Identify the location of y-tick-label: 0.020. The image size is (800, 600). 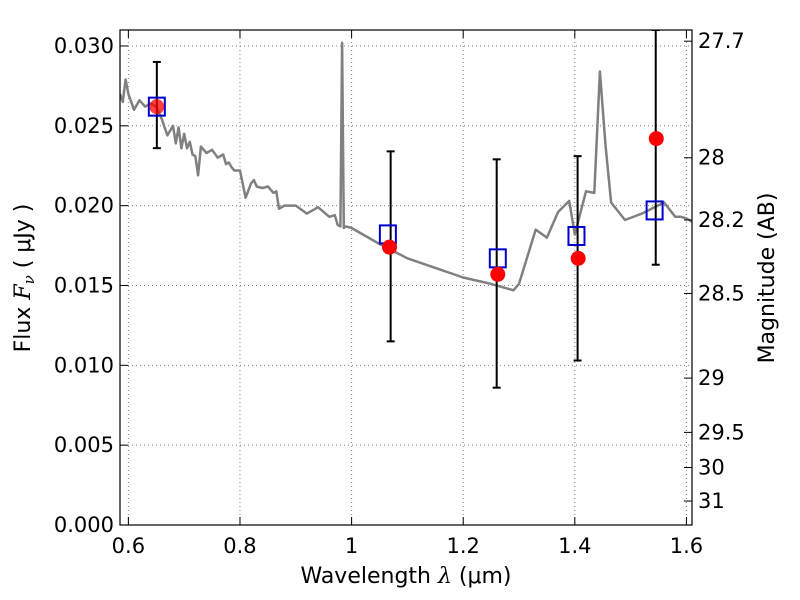
(84, 206).